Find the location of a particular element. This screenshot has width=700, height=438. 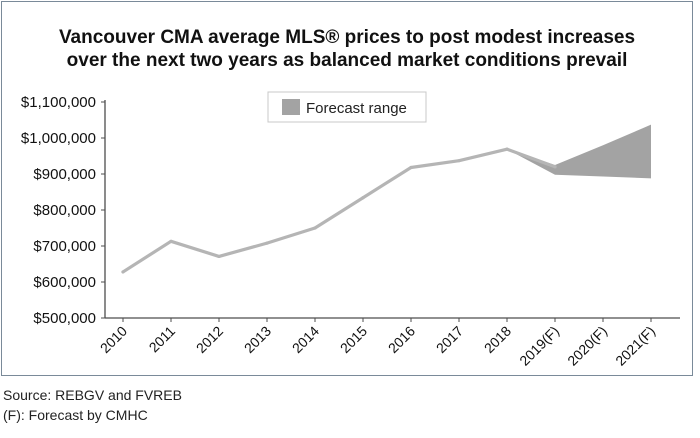

x-tick-label: 2021(F) is located at coordinates (635, 346).